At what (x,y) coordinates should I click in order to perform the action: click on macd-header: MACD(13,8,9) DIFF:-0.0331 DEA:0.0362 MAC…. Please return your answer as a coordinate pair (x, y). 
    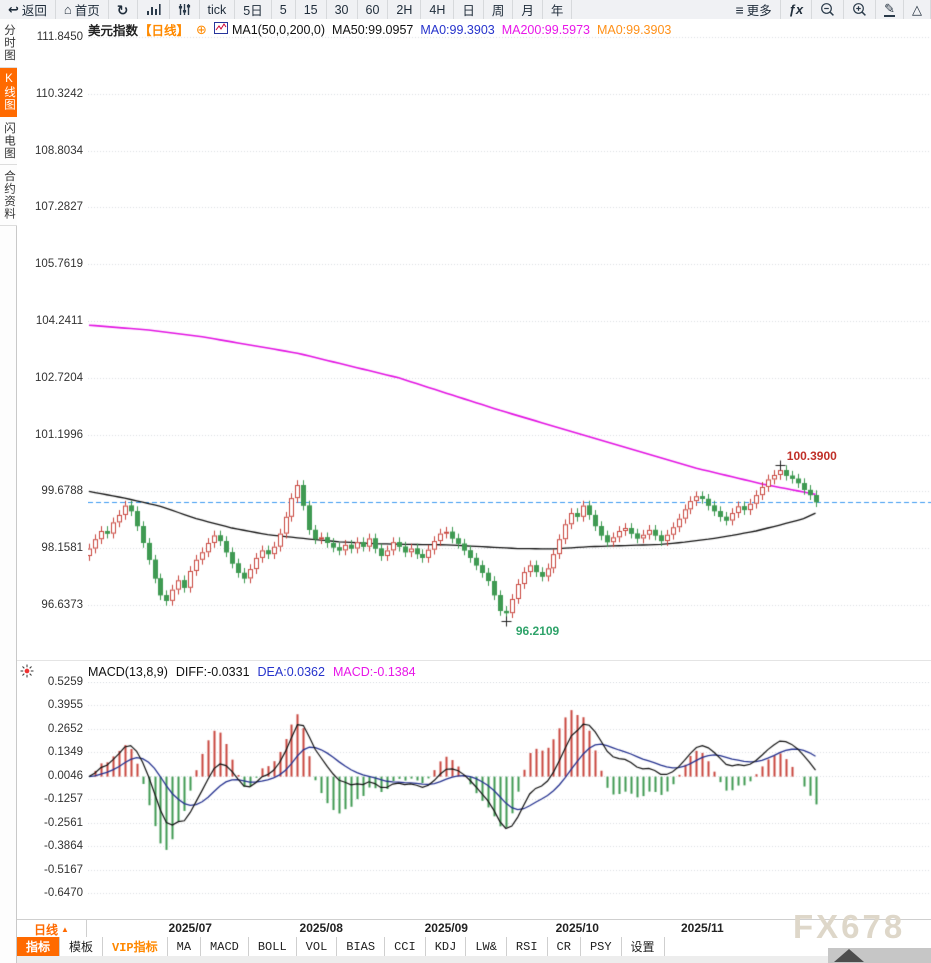
    Looking at the image, I should click on (252, 671).